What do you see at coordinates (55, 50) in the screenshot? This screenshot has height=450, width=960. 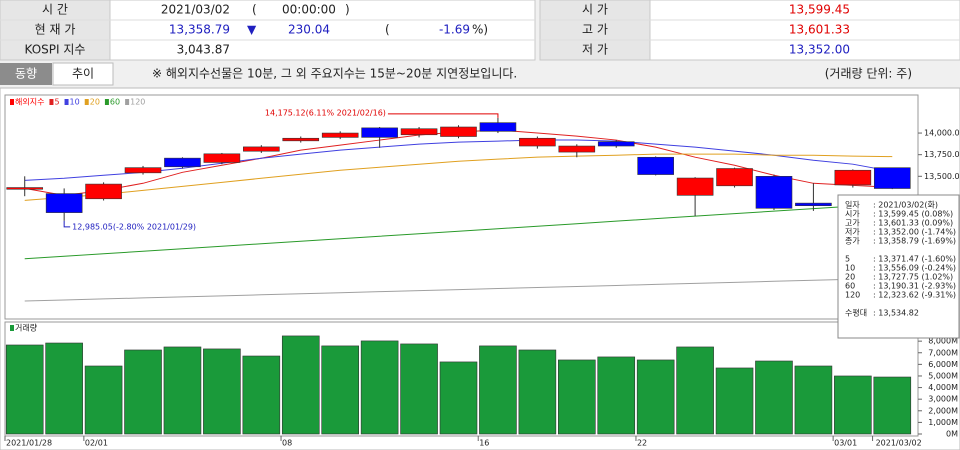 I see `label: KOSPI 지수` at bounding box center [55, 50].